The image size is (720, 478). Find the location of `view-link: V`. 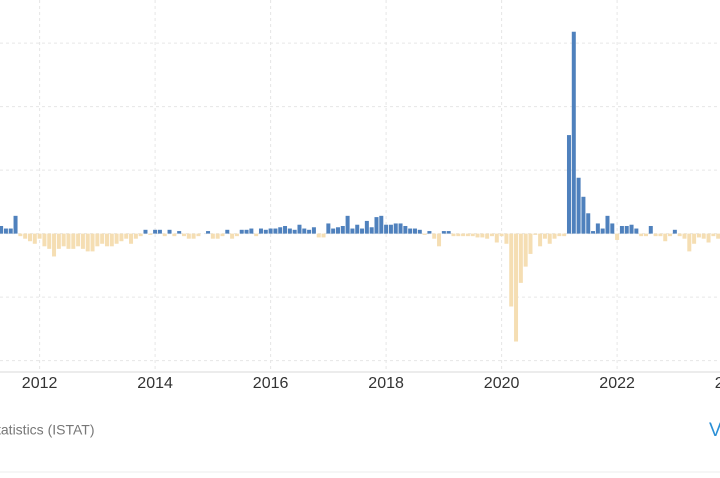

view-link: V is located at coordinates (714, 430).